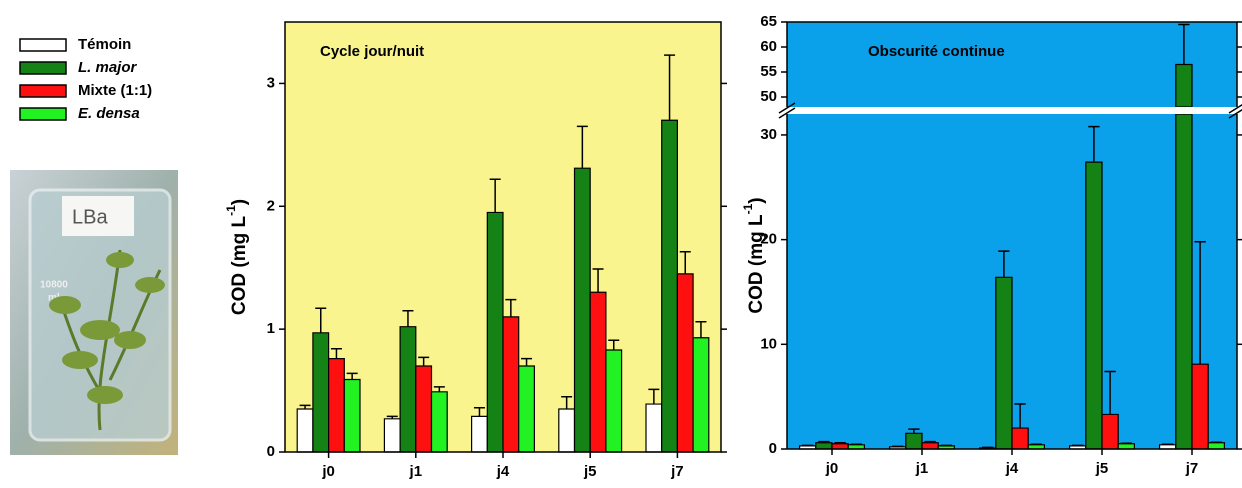 This screenshot has height=488, width=1242. I want to click on y-tick-label: 55, so click(768, 71).